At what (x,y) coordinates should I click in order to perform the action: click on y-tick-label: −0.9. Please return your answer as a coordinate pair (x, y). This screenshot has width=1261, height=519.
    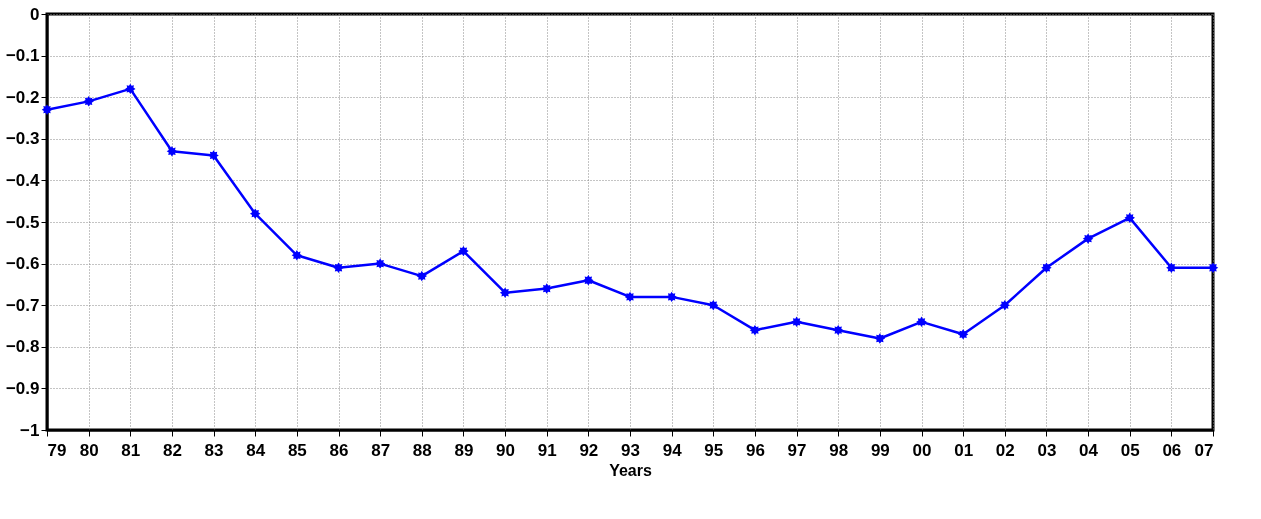
    Looking at the image, I should click on (22, 388).